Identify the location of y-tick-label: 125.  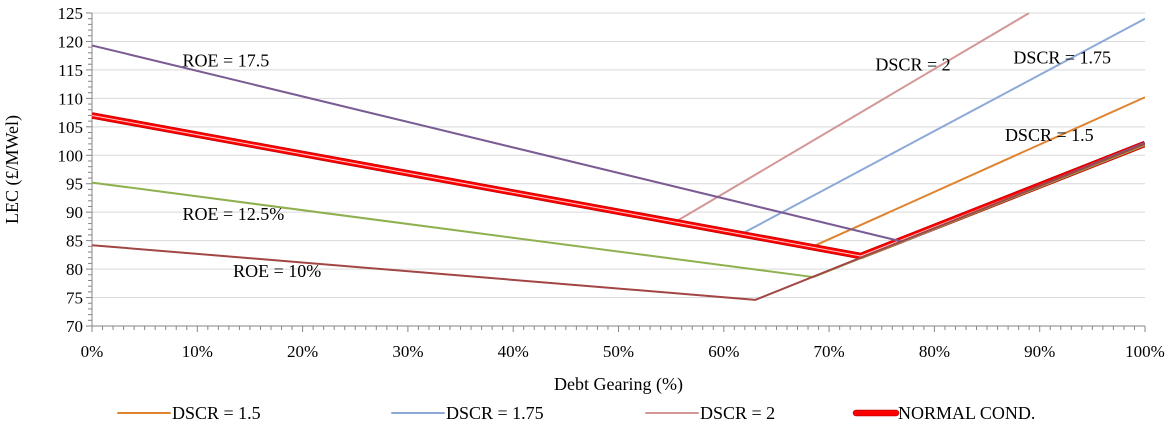
(71, 13).